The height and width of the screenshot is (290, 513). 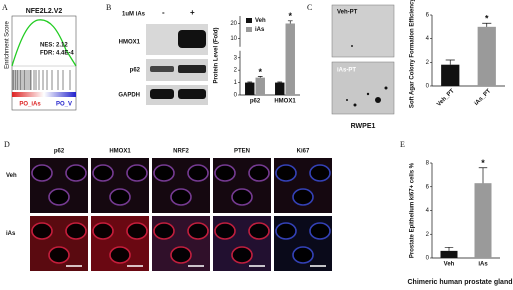 I want to click on image-caption: RWPE1, so click(x=363, y=126).